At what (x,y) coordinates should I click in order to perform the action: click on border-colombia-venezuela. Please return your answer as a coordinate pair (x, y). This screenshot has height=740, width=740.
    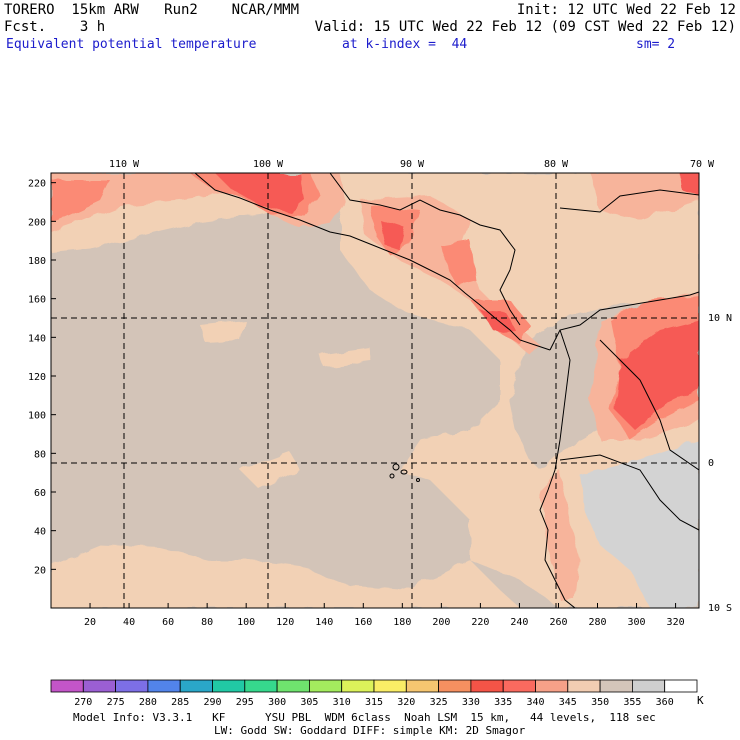
    Looking at the image, I should click on (649, 405).